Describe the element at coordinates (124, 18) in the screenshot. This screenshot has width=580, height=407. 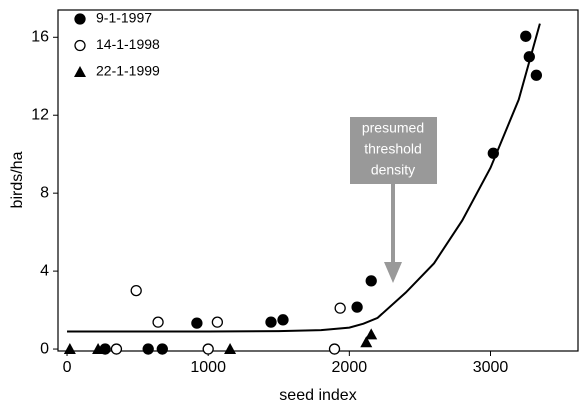
I see `legend-label: 9-1-1997` at that location.